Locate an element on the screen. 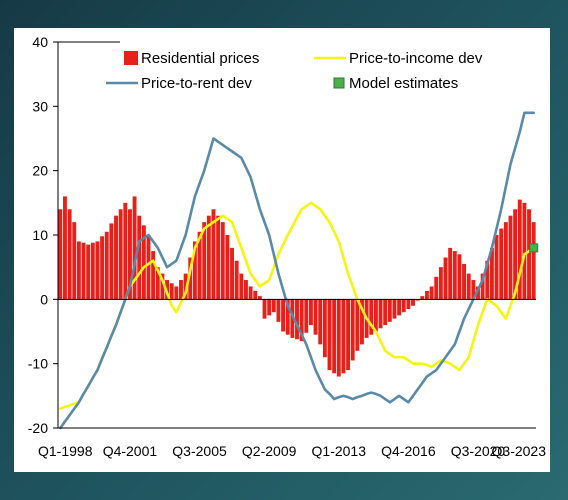 The image size is (568, 500). bar-residential-Q3-2016 is located at coordinates (403, 306).